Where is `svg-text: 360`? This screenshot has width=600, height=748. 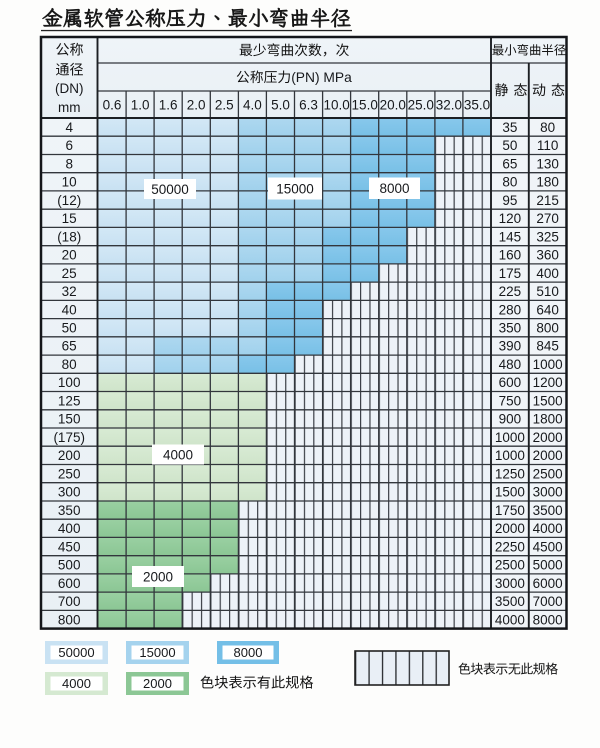
svg-text: 360 is located at coordinates (547, 255).